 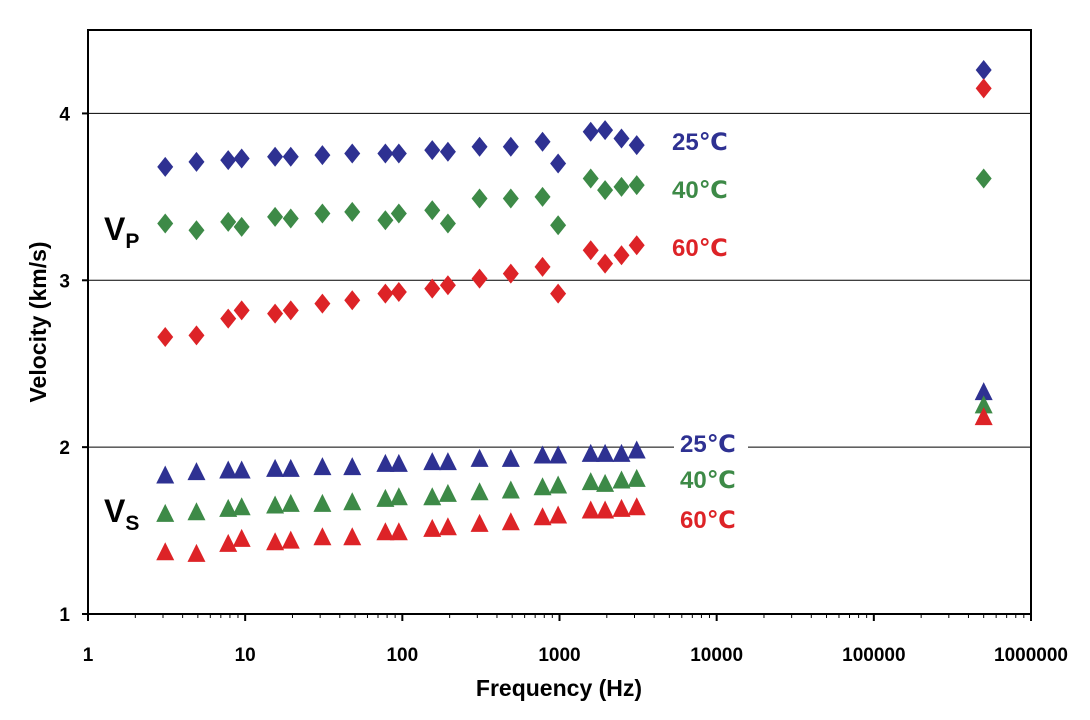 What do you see at coordinates (710, 331) in the screenshot?
I see `series-labels: 25℃ 40℃ 60℃ 25℃ 40℃ 60℃` at bounding box center [710, 331].